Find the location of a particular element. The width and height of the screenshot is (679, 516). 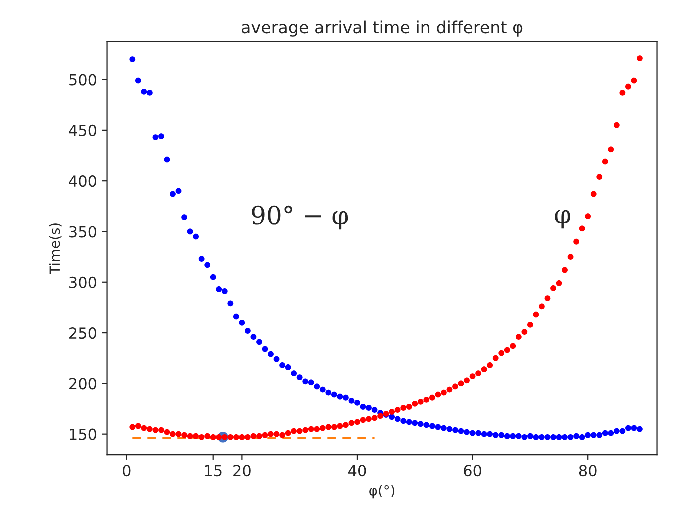

y-tick-label: 300 is located at coordinates (83, 282).